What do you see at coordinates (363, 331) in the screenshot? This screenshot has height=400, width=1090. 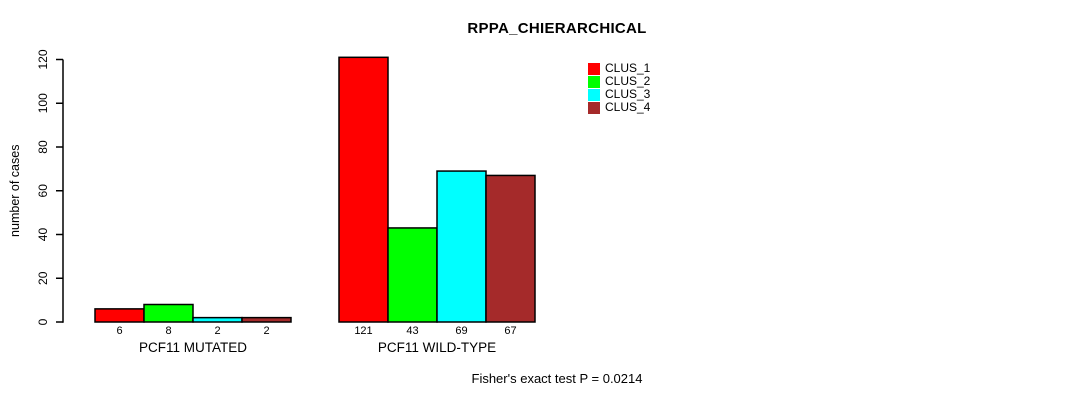 I see `bar-value-label: 121` at bounding box center [363, 331].